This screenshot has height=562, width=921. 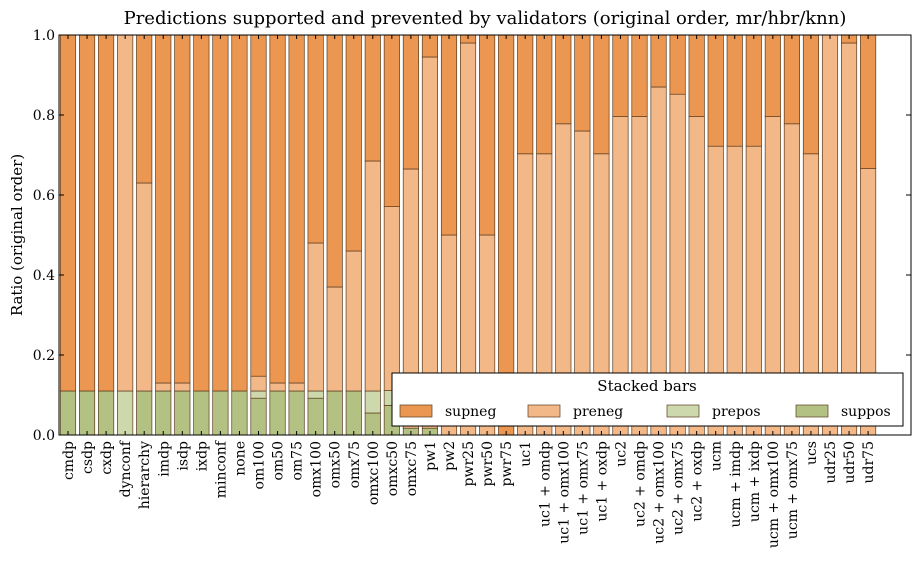 I want to click on x-tick-label-16: omxc100, so click(x=374, y=473).